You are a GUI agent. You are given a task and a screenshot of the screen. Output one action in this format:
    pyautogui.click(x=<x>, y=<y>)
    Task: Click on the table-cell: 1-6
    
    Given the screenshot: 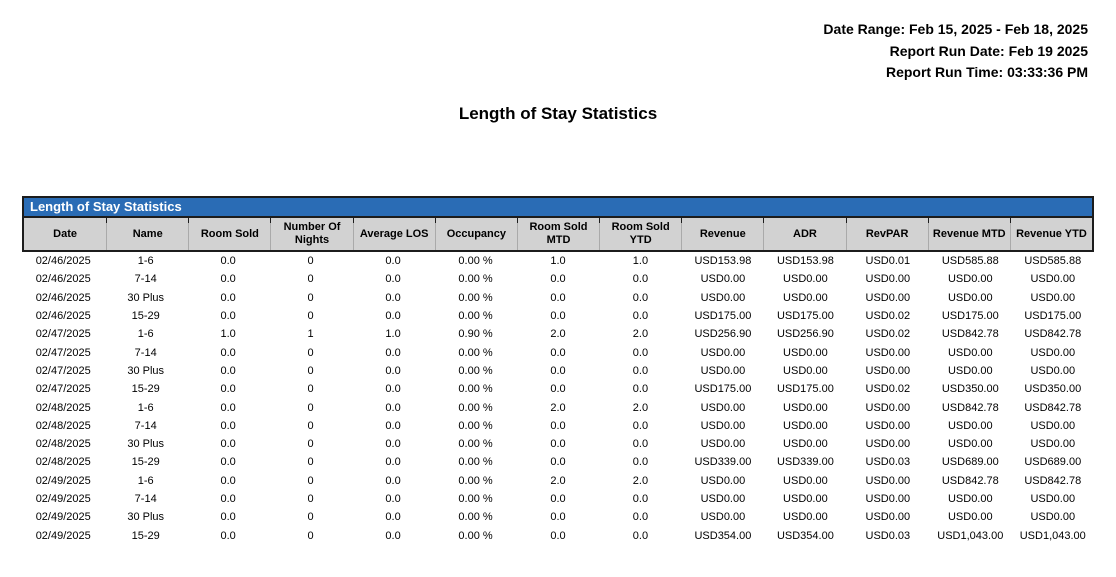 What is the action you would take?
    pyautogui.click(x=145, y=480)
    